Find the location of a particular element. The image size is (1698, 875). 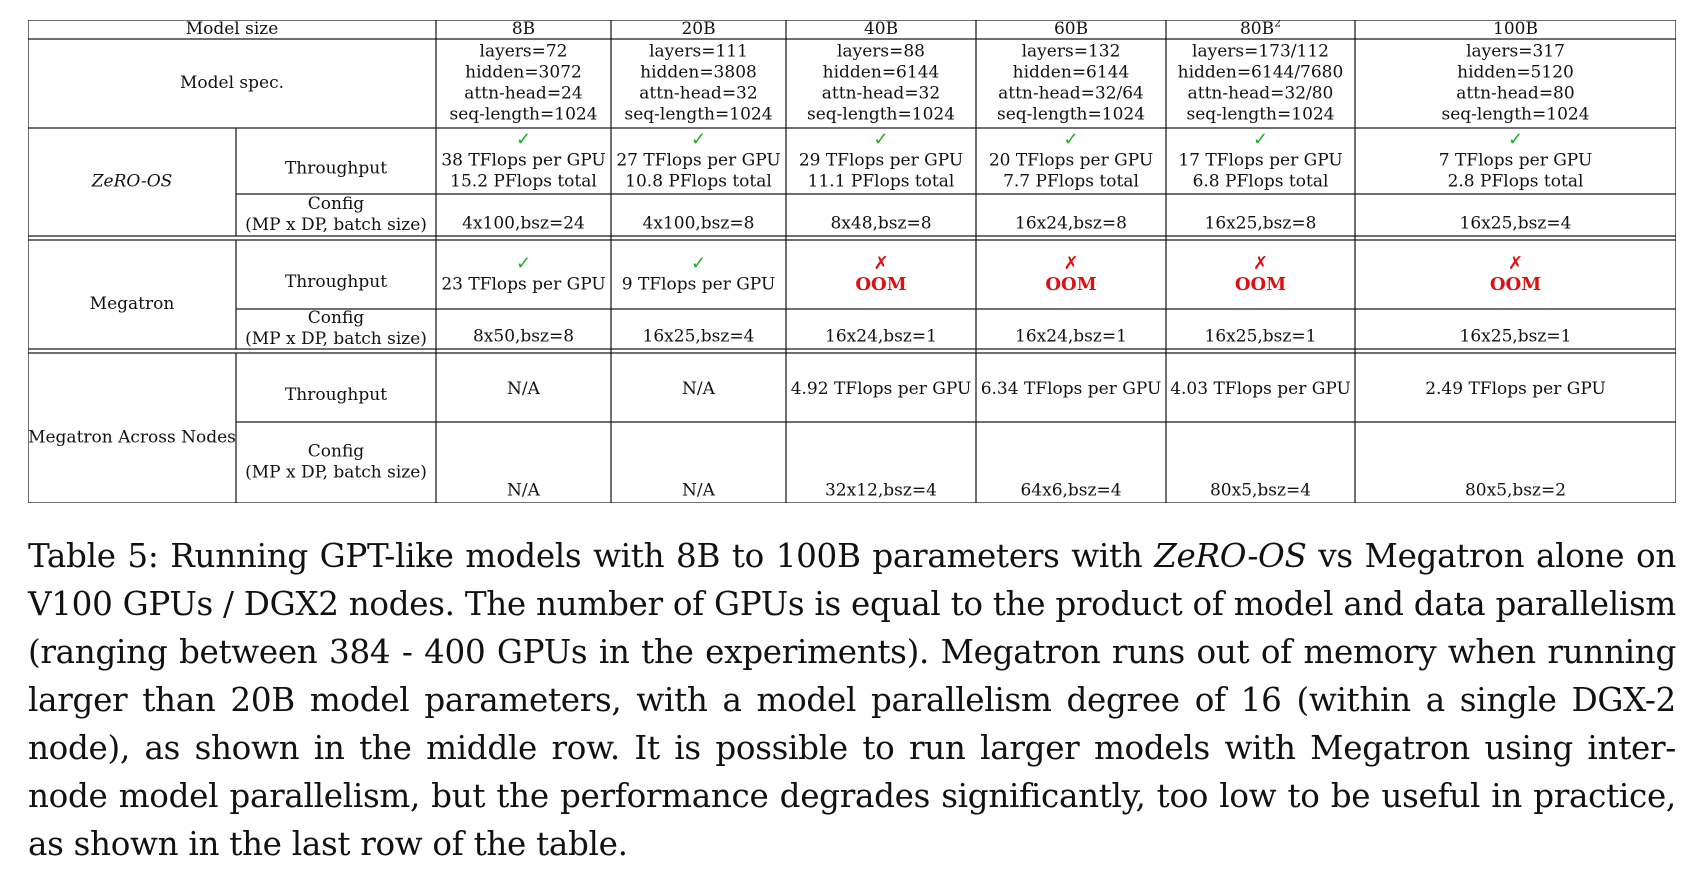

group-name: Megatron Across Nodes is located at coordinates (132, 438).